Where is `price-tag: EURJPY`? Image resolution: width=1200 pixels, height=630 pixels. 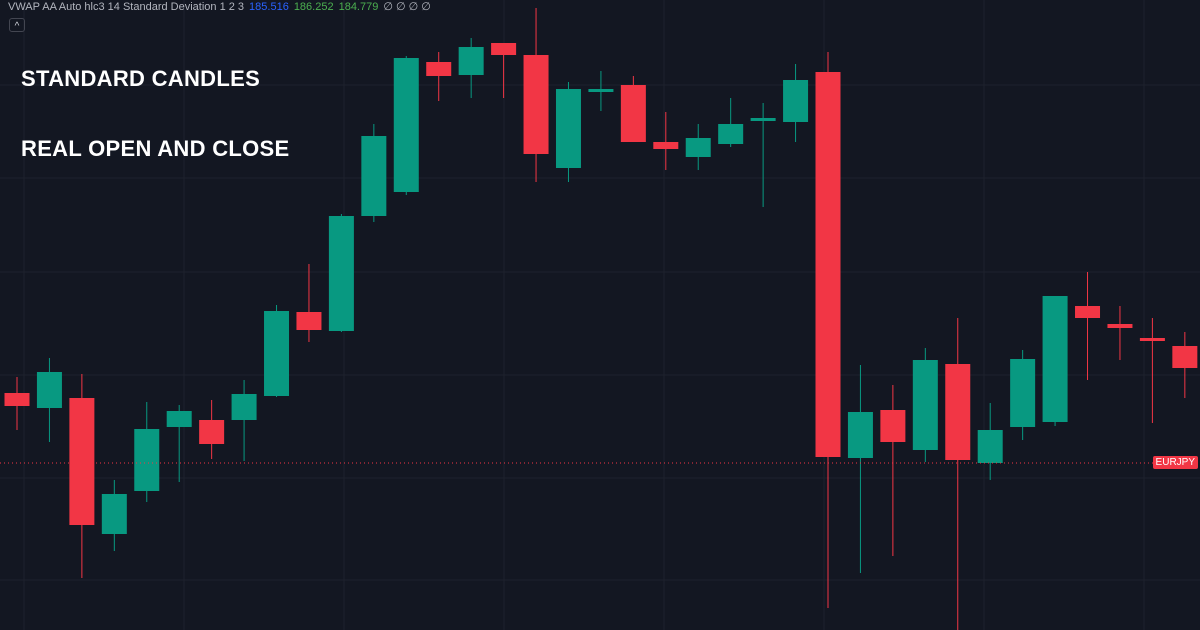
price-tag: EURJPY is located at coordinates (1175, 462).